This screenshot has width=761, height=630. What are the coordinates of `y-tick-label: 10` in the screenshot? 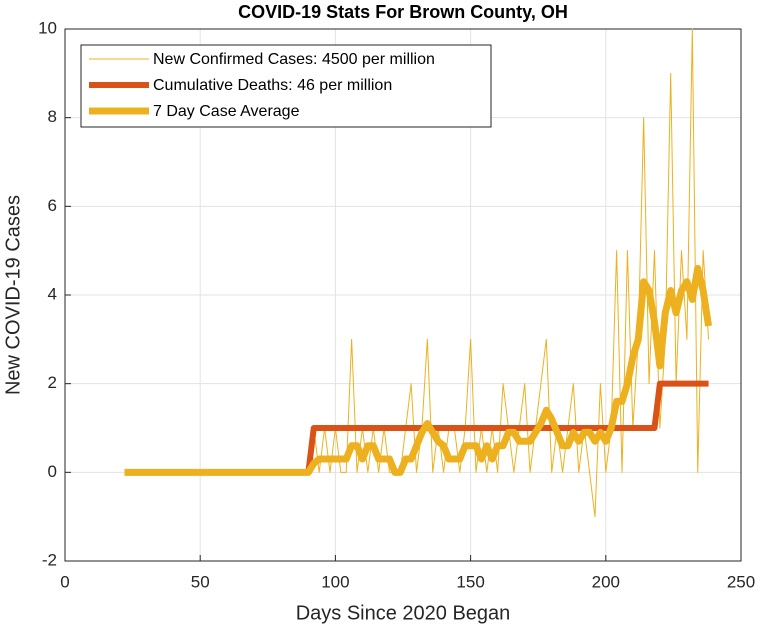 It's located at (47, 27).